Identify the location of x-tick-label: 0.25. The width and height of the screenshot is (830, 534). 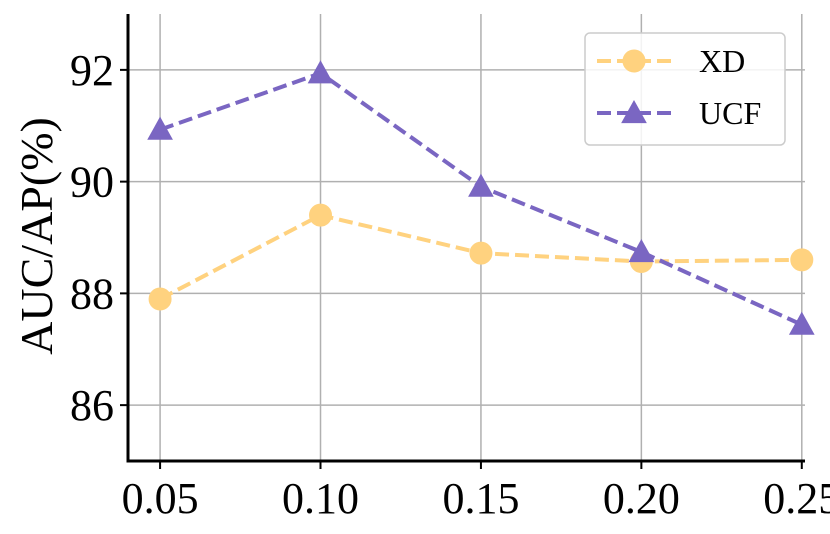
(796, 498).